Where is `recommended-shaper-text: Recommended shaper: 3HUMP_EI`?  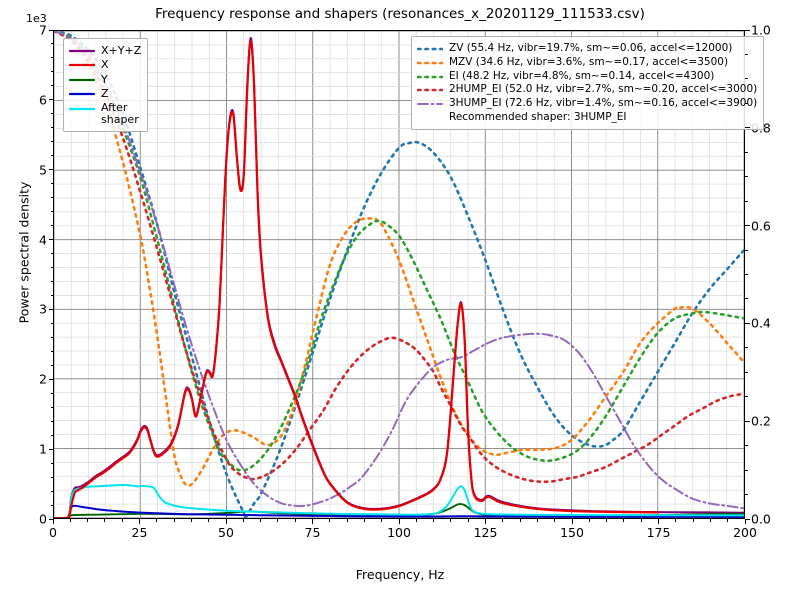 recommended-shaper-text: Recommended shaper: 3HUMP_EI is located at coordinates (538, 116).